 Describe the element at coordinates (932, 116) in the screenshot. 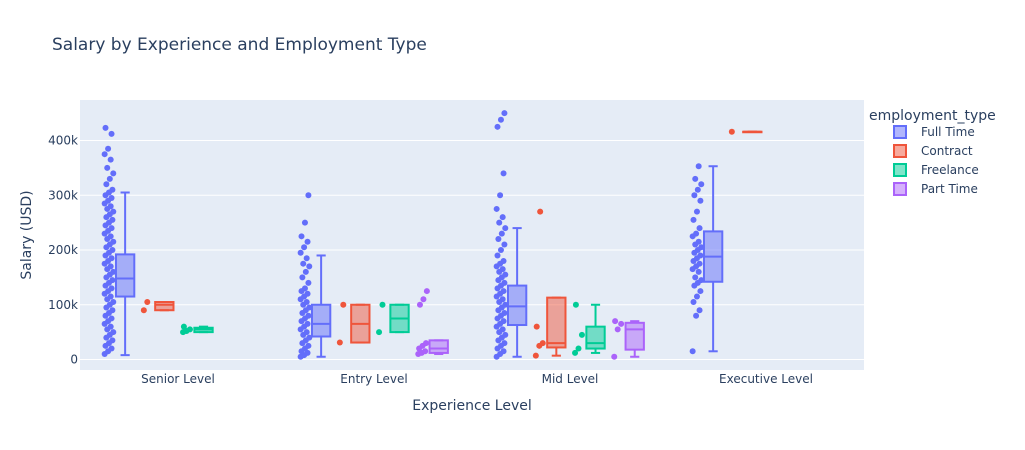

I see `legend-title: employment_type` at that location.